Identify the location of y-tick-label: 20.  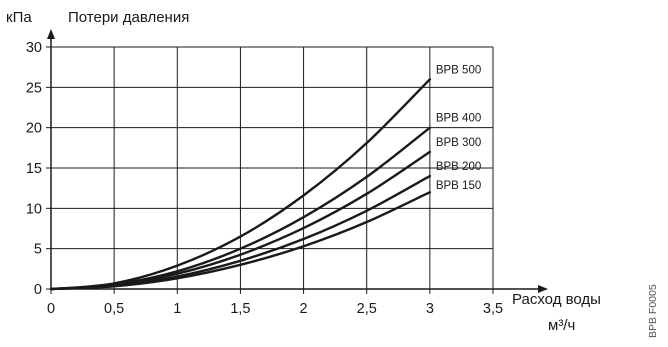
(34, 129).